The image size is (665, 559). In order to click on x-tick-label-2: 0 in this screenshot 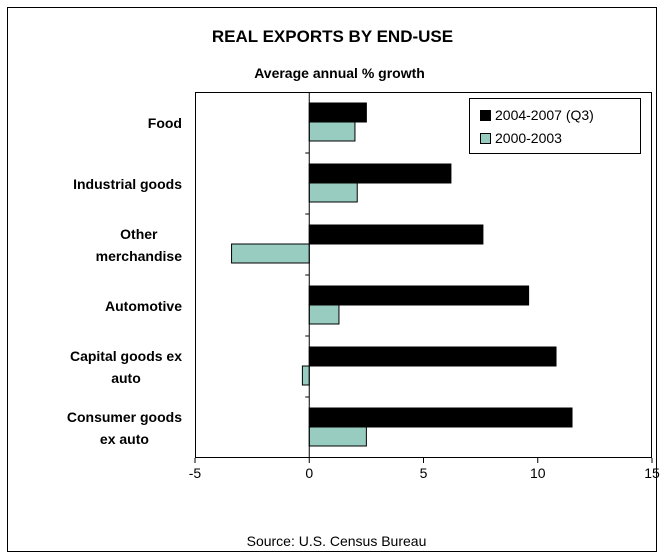, I will do `click(309, 473)`.